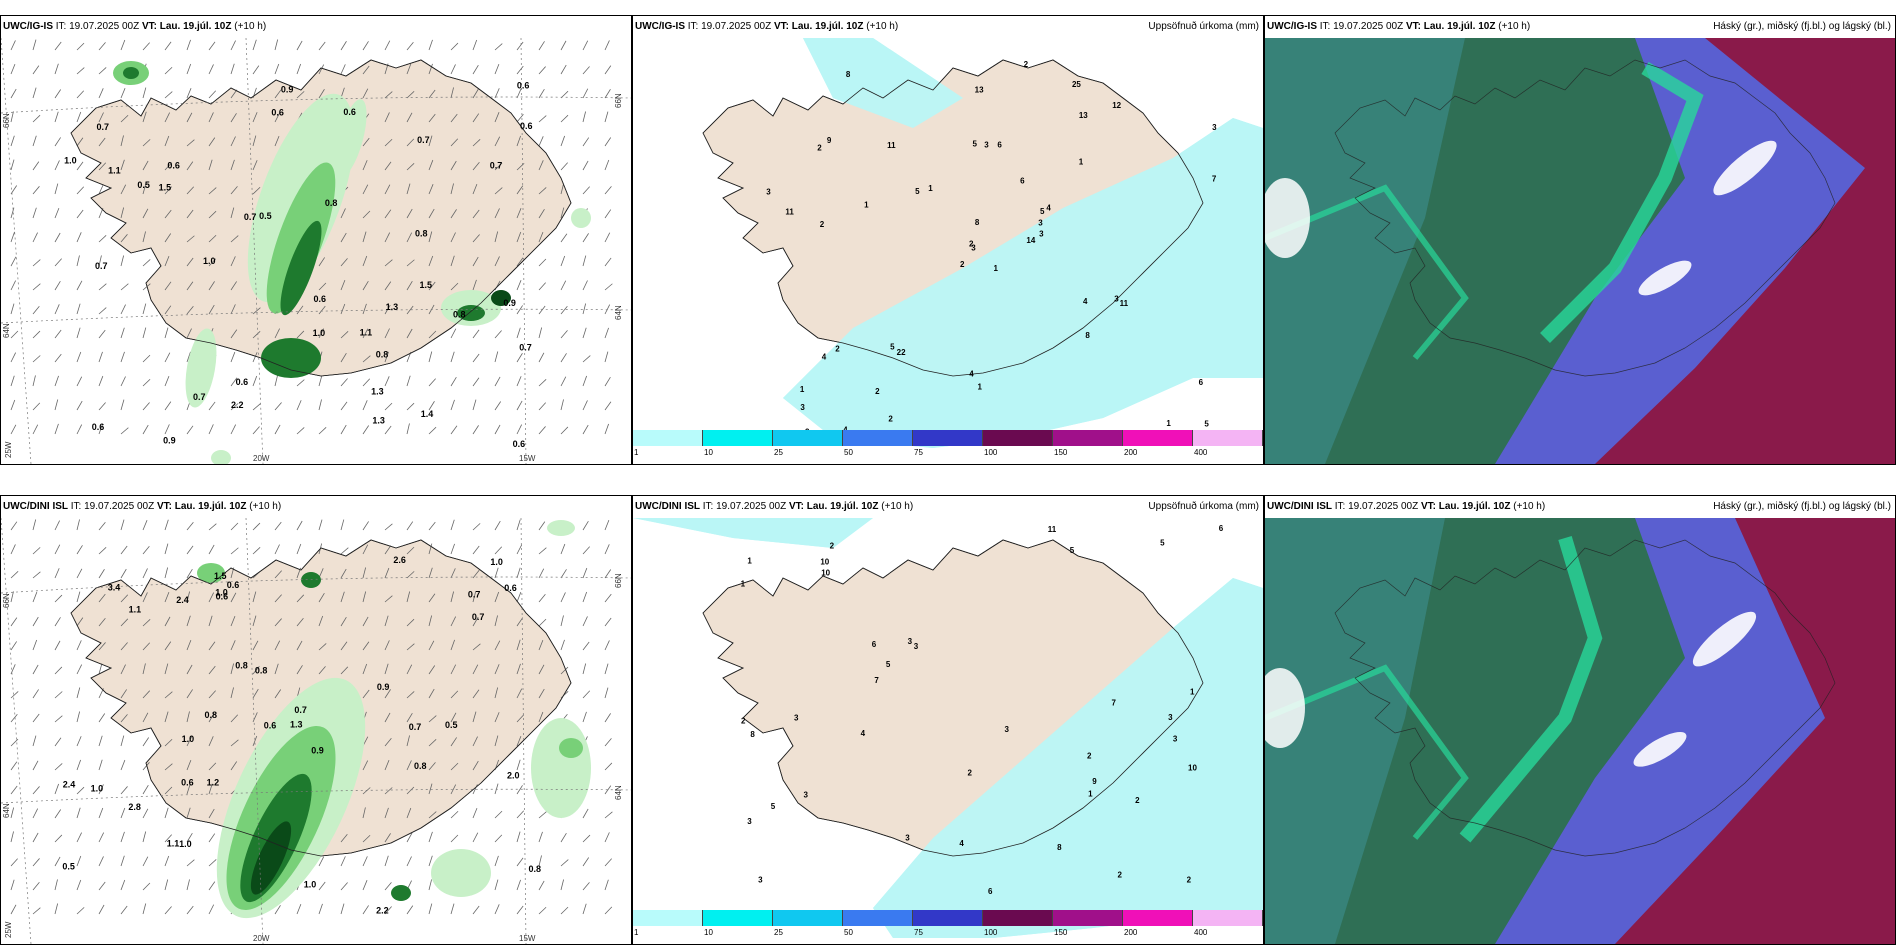 The height and width of the screenshot is (950, 1900). Describe the element at coordinates (708, 452) in the screenshot. I see `legend-tick: 10` at that location.